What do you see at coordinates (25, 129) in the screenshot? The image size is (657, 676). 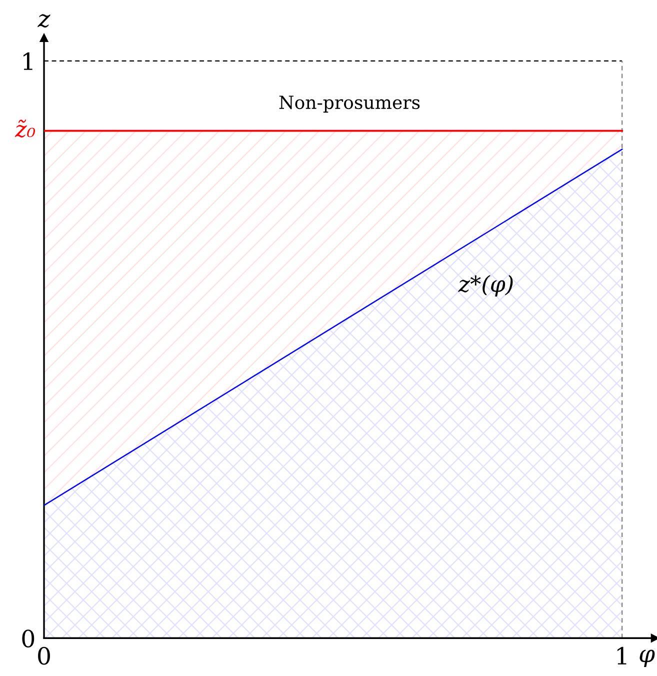 I see `annotation: z̃₀` at bounding box center [25, 129].